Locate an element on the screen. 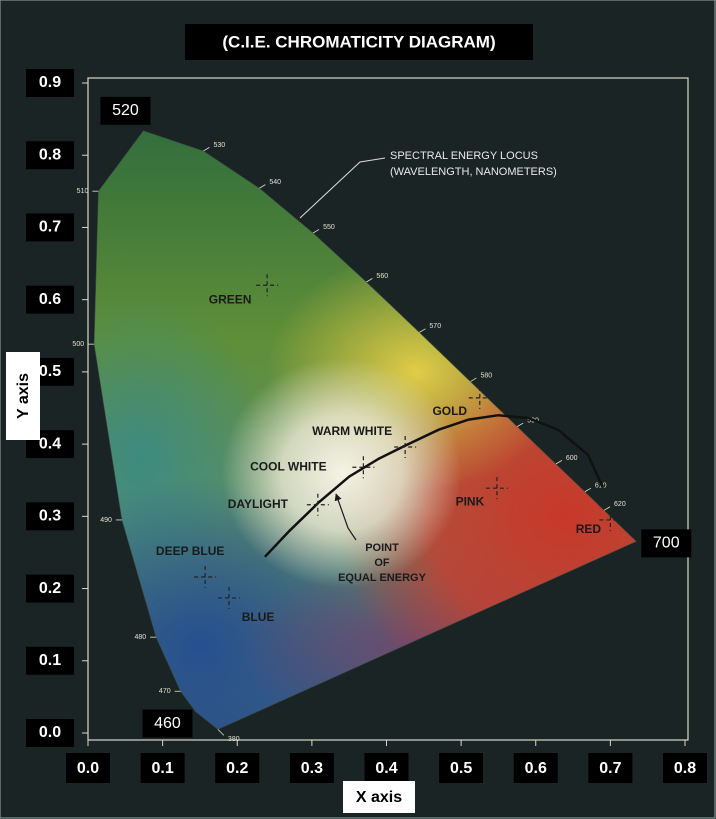 This screenshot has width=716, height=819. x-tick-label: 0.6 is located at coordinates (536, 768).